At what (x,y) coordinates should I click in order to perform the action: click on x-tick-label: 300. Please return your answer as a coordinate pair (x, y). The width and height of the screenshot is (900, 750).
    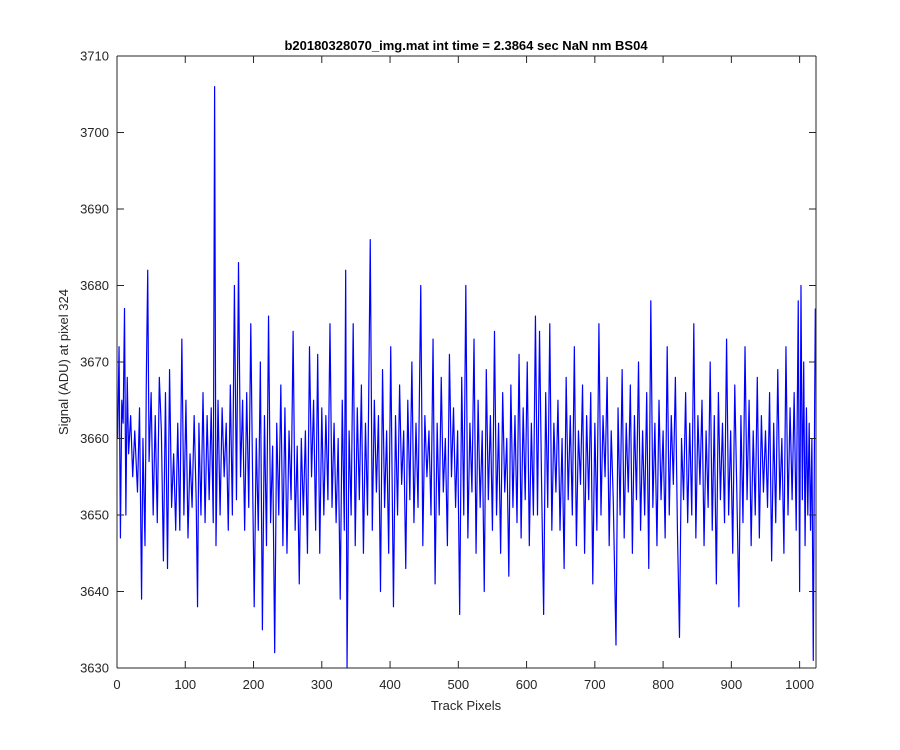
    Looking at the image, I should click on (322, 684).